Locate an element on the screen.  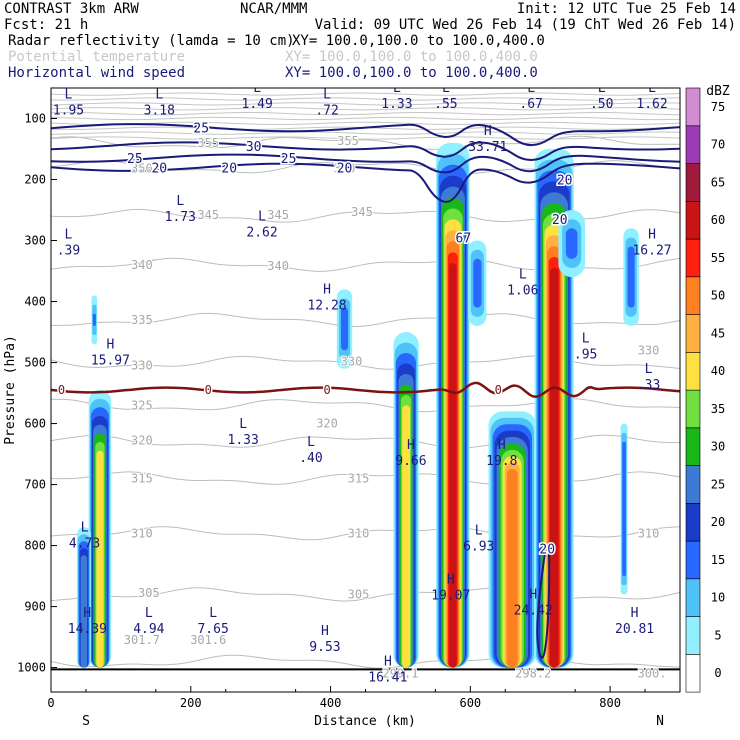
theta-label: 300. is located at coordinates (652, 674).